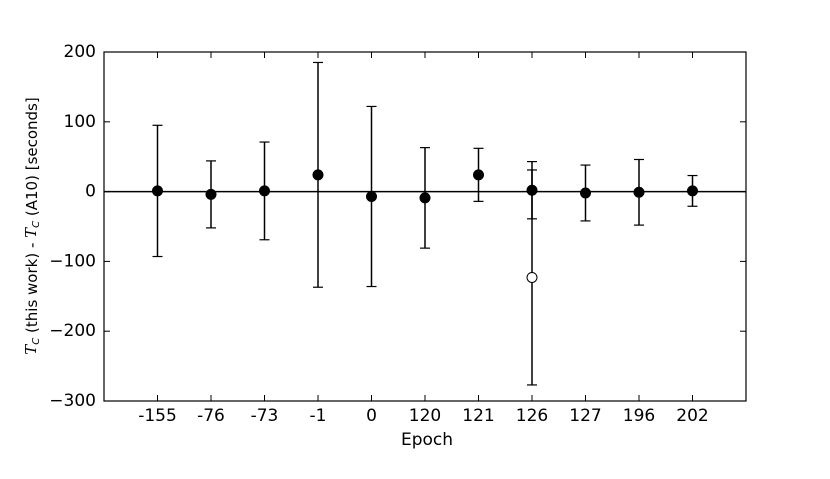 This screenshot has height=479, width=830. I want to click on x-tick-label: -76, so click(211, 416).